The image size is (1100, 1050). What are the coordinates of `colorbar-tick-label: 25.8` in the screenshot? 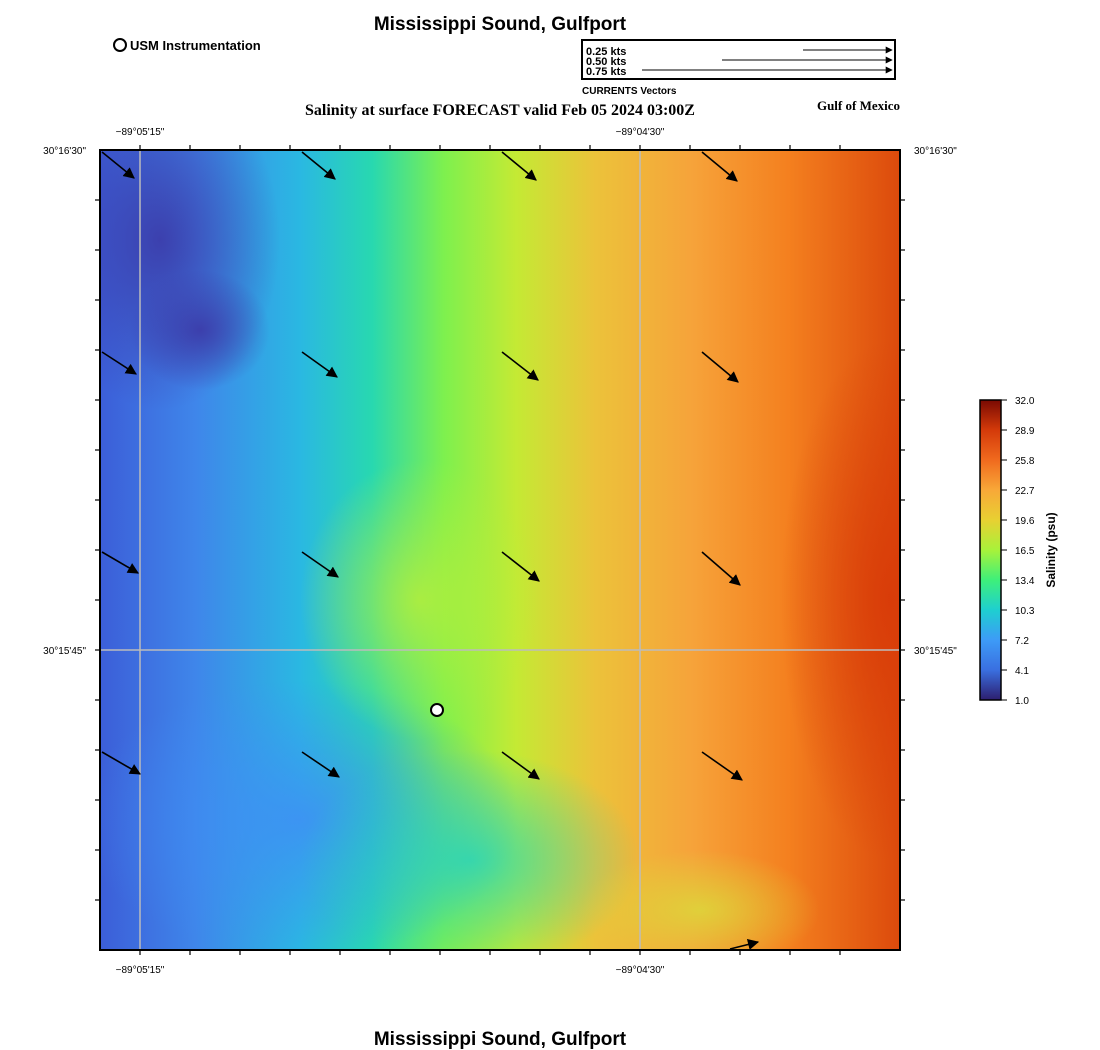 It's located at (1025, 461).